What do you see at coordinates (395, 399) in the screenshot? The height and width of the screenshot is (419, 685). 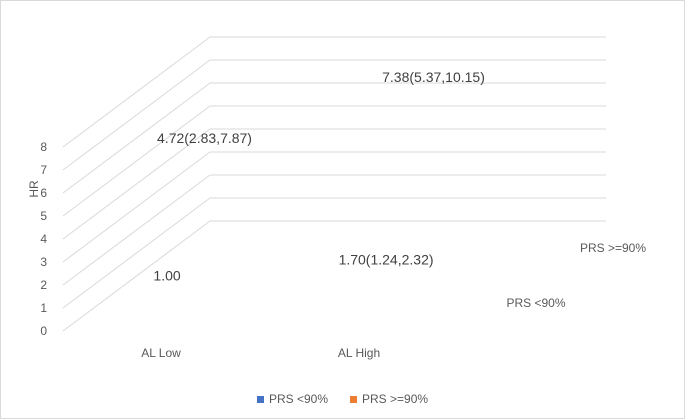 I see `legend-label-series-1: PRS >=90%` at bounding box center [395, 399].